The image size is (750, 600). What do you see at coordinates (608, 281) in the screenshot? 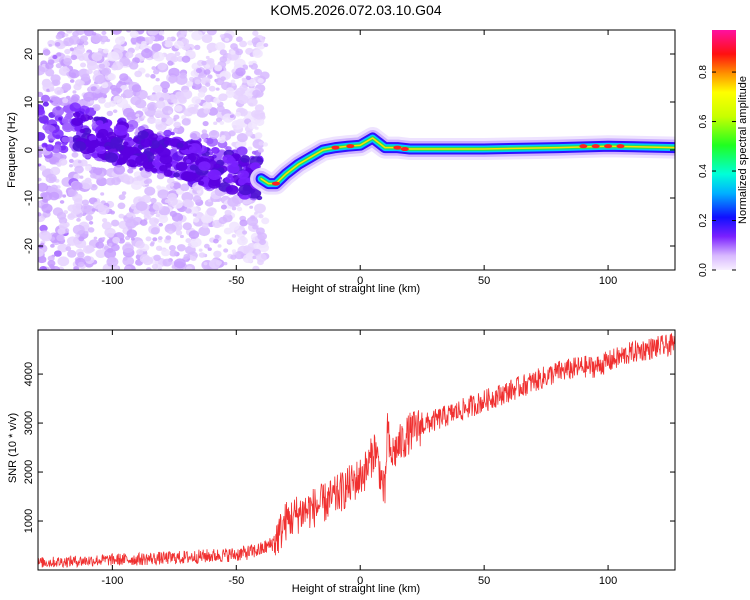
I see `x-tick-label: 100` at bounding box center [608, 281].